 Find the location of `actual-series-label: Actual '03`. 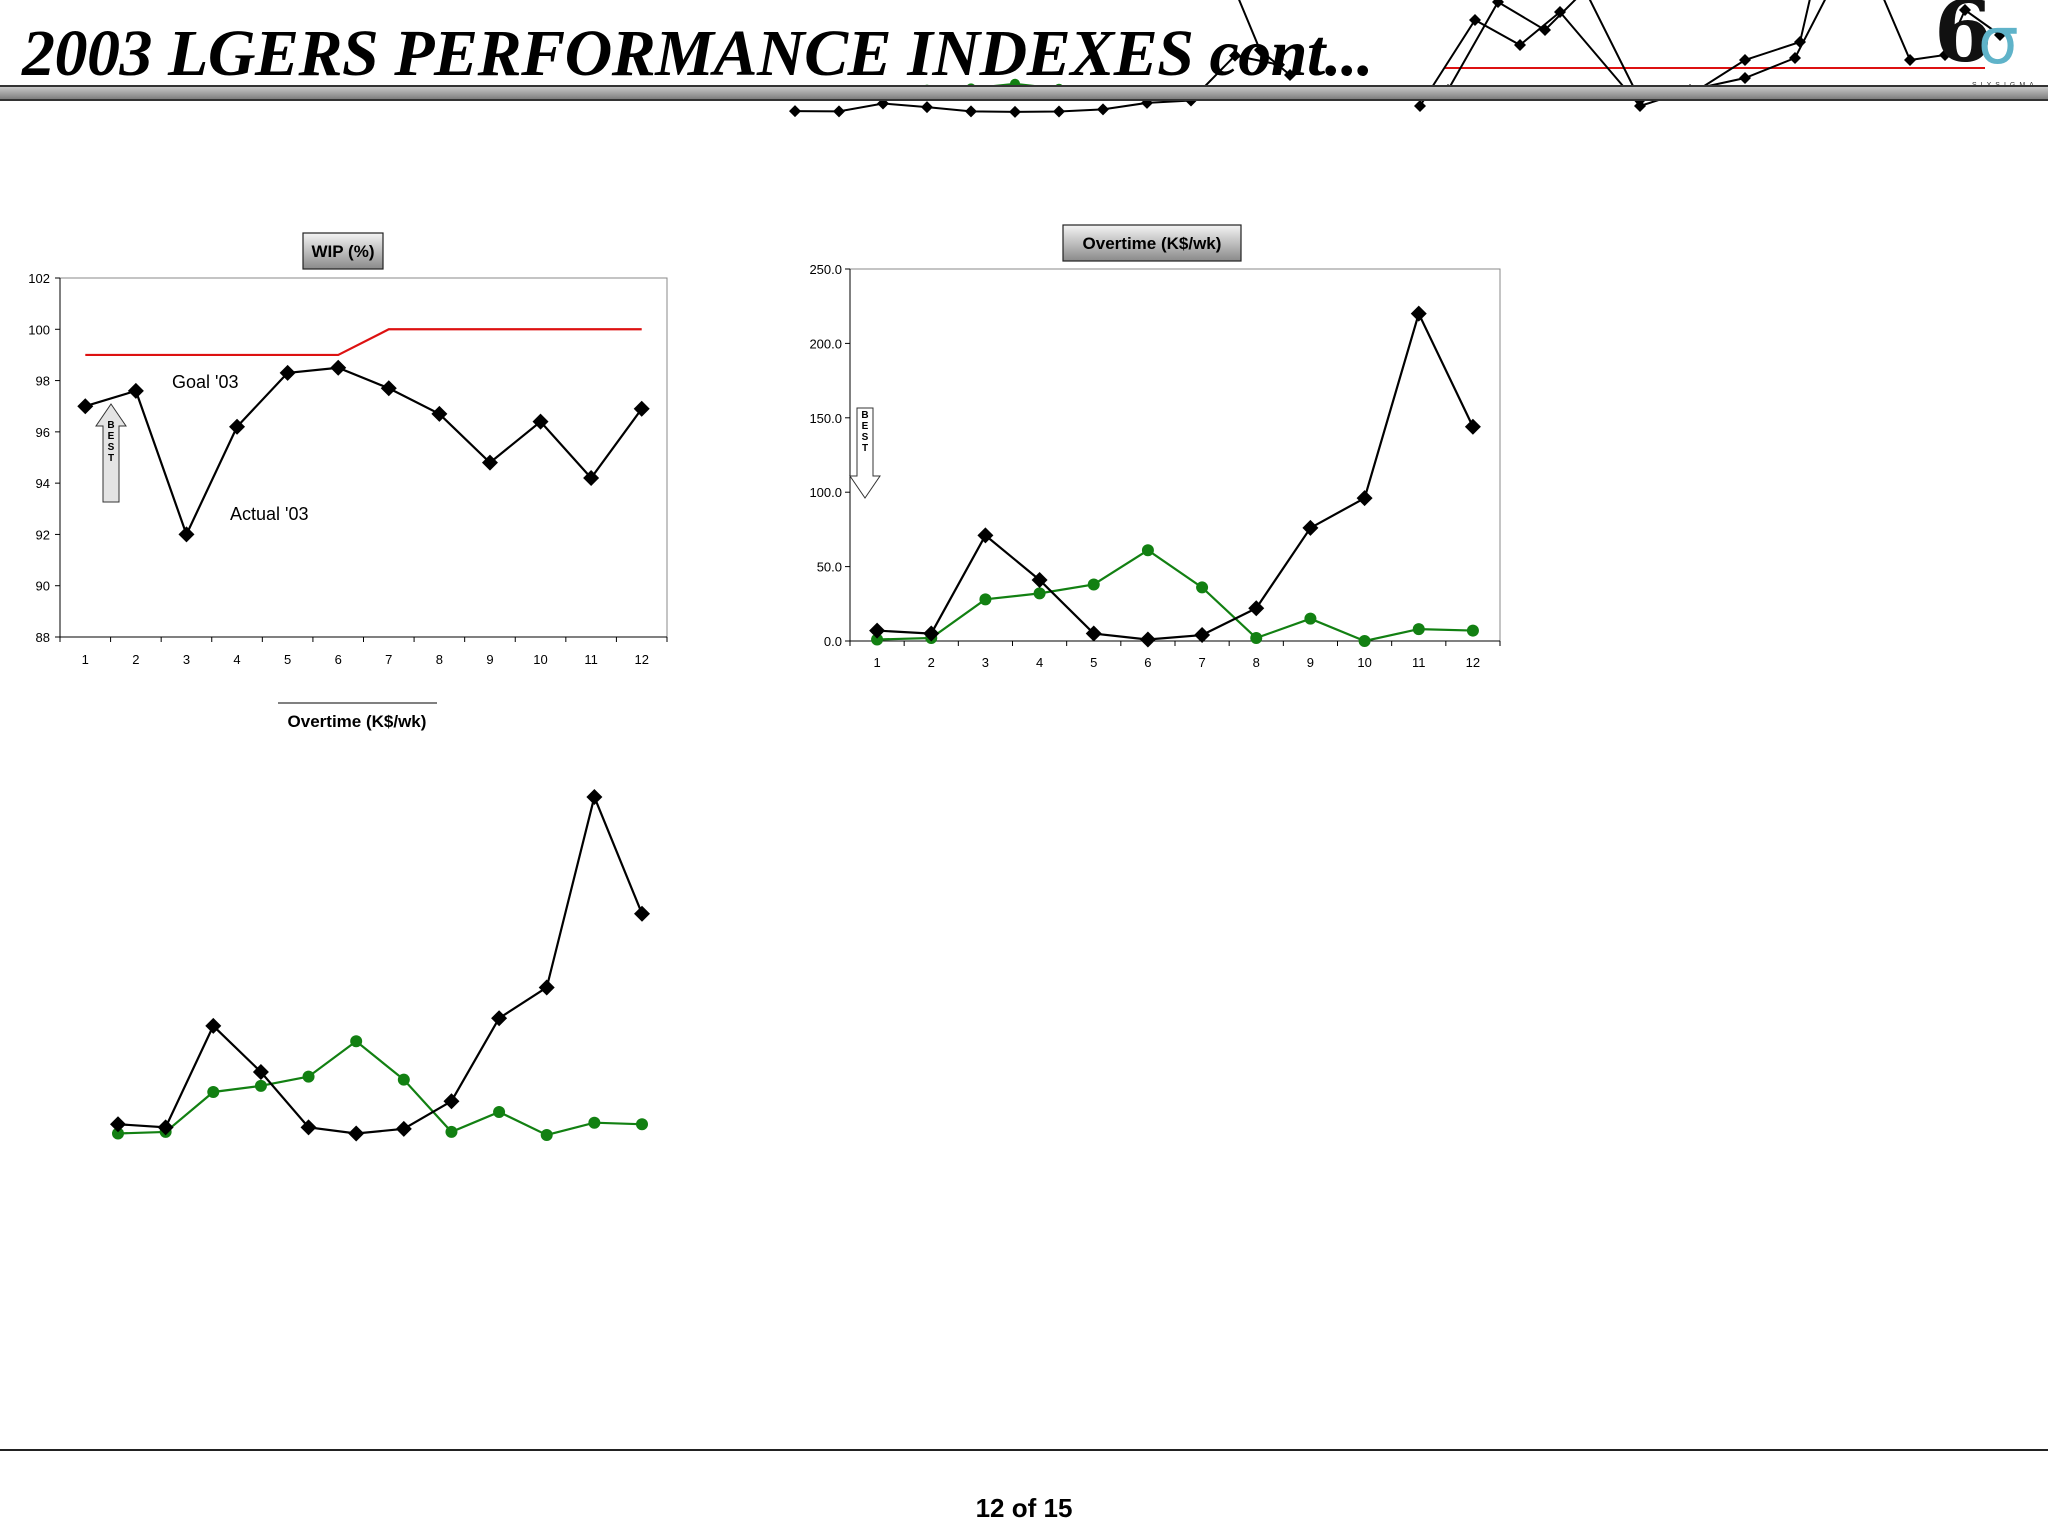

actual-series-label: Actual '03 is located at coordinates (269, 514).